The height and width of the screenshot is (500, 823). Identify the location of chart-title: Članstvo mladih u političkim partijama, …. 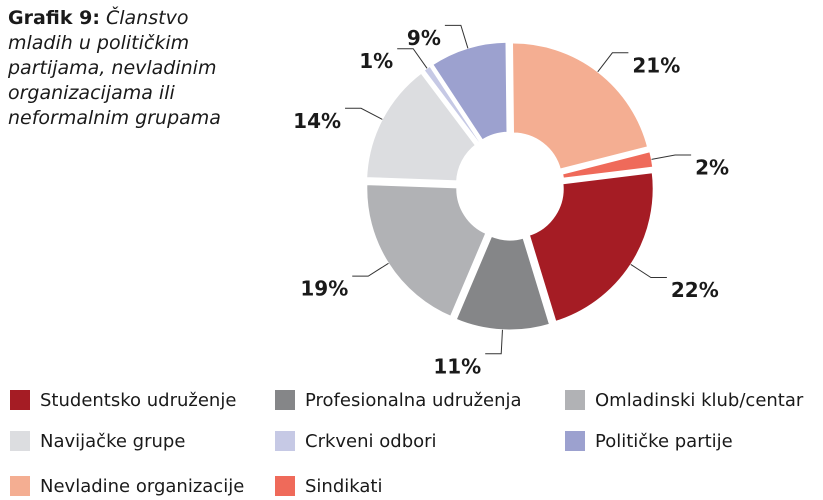
(114, 68).